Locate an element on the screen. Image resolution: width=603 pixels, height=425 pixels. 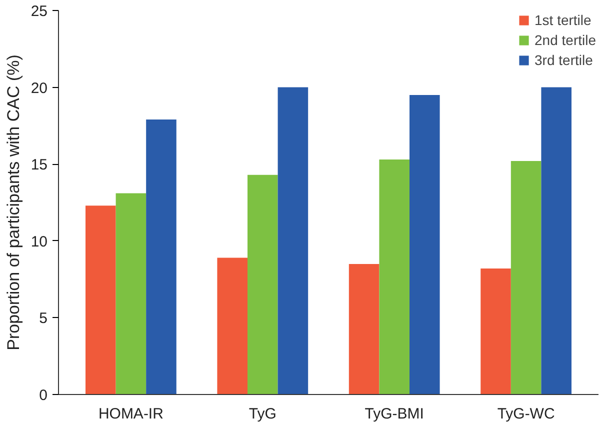
y-tick-label: 5 is located at coordinates (43, 319).